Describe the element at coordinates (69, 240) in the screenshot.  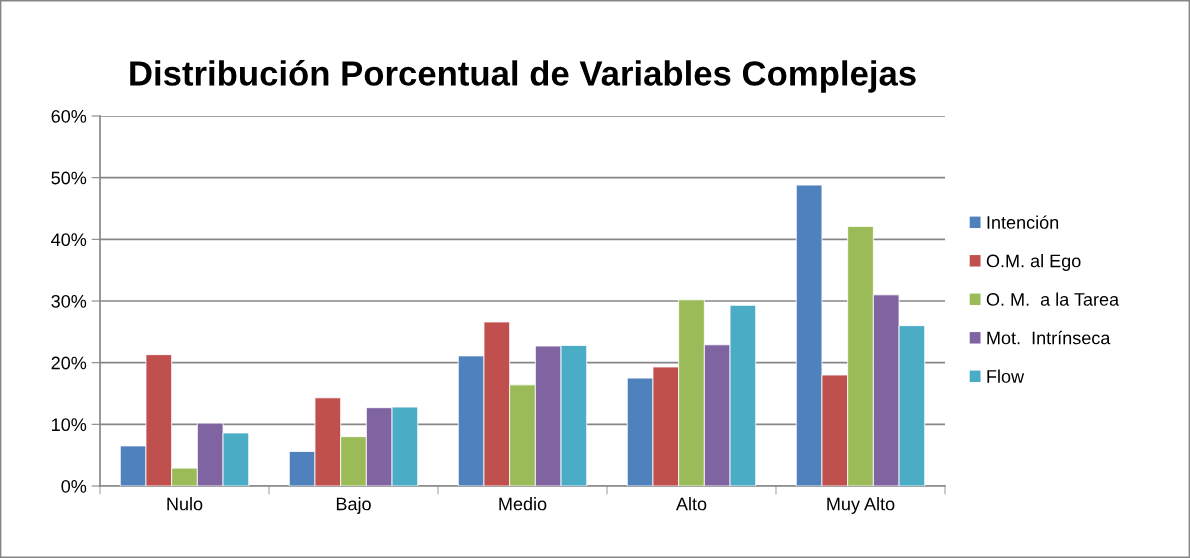
I see `y-tick-label: 40%` at that location.